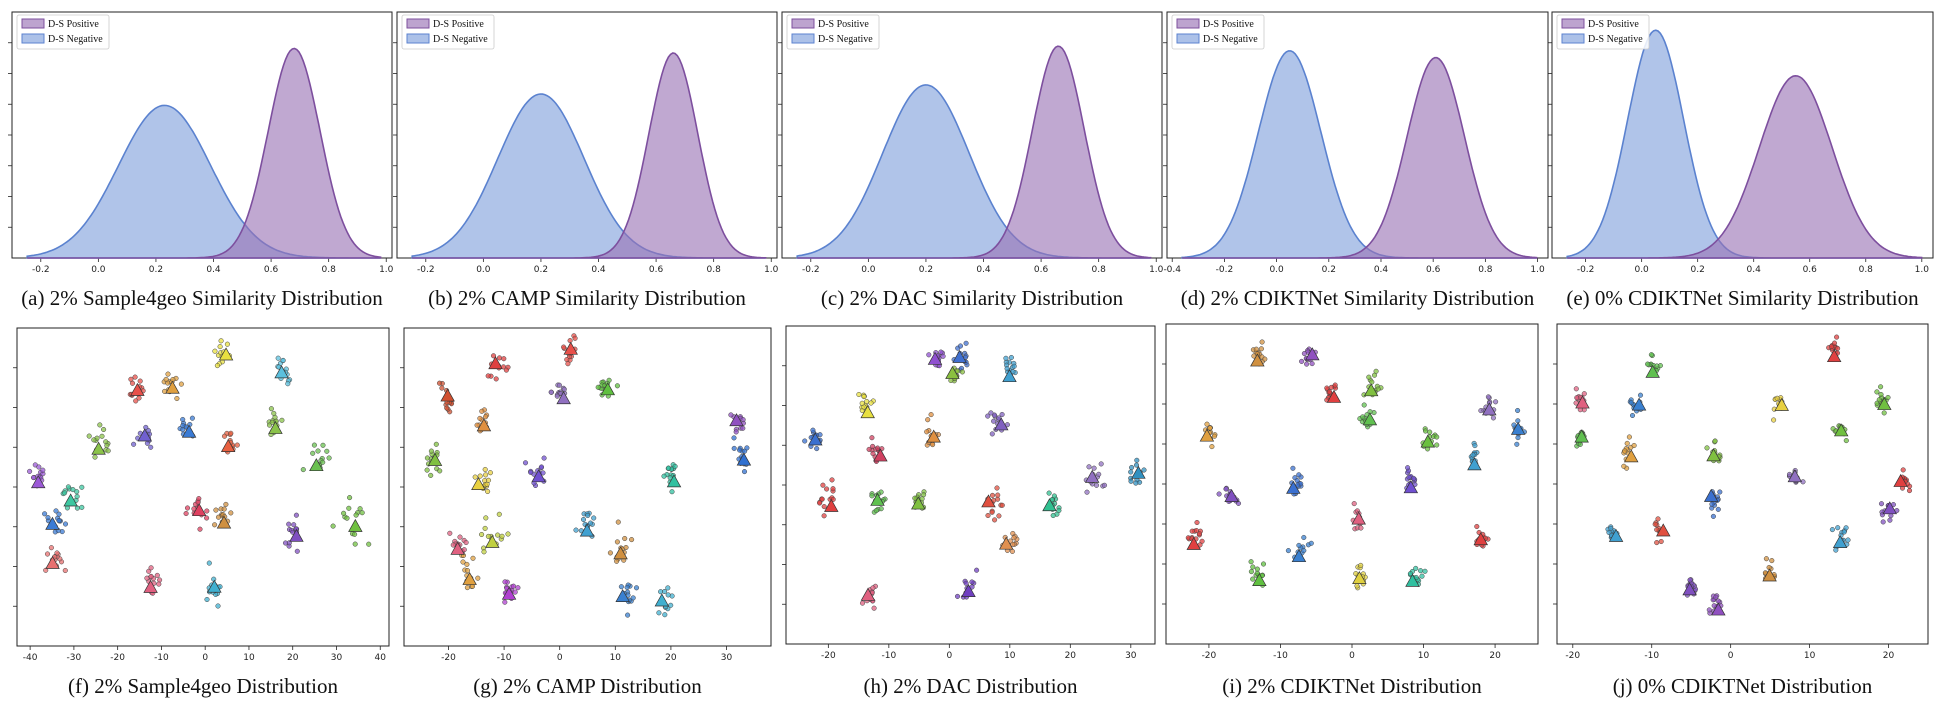 This screenshot has height=713, width=1937. What do you see at coordinates (1188, 38) in the screenshot?
I see `legend-negative-swatch` at bounding box center [1188, 38].